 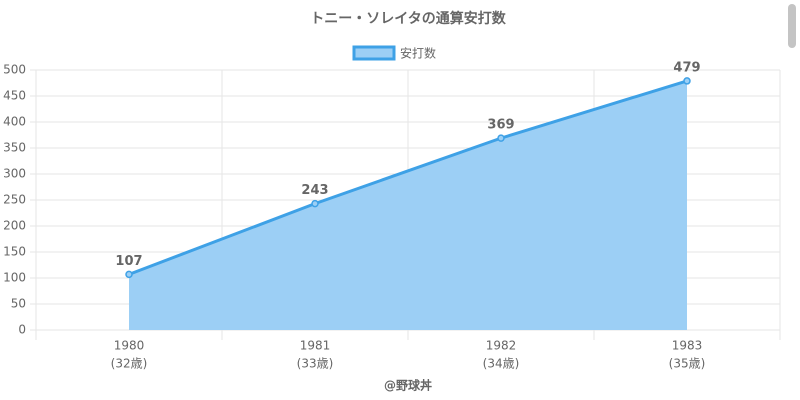 I want to click on data-label: 479, so click(x=686, y=67).